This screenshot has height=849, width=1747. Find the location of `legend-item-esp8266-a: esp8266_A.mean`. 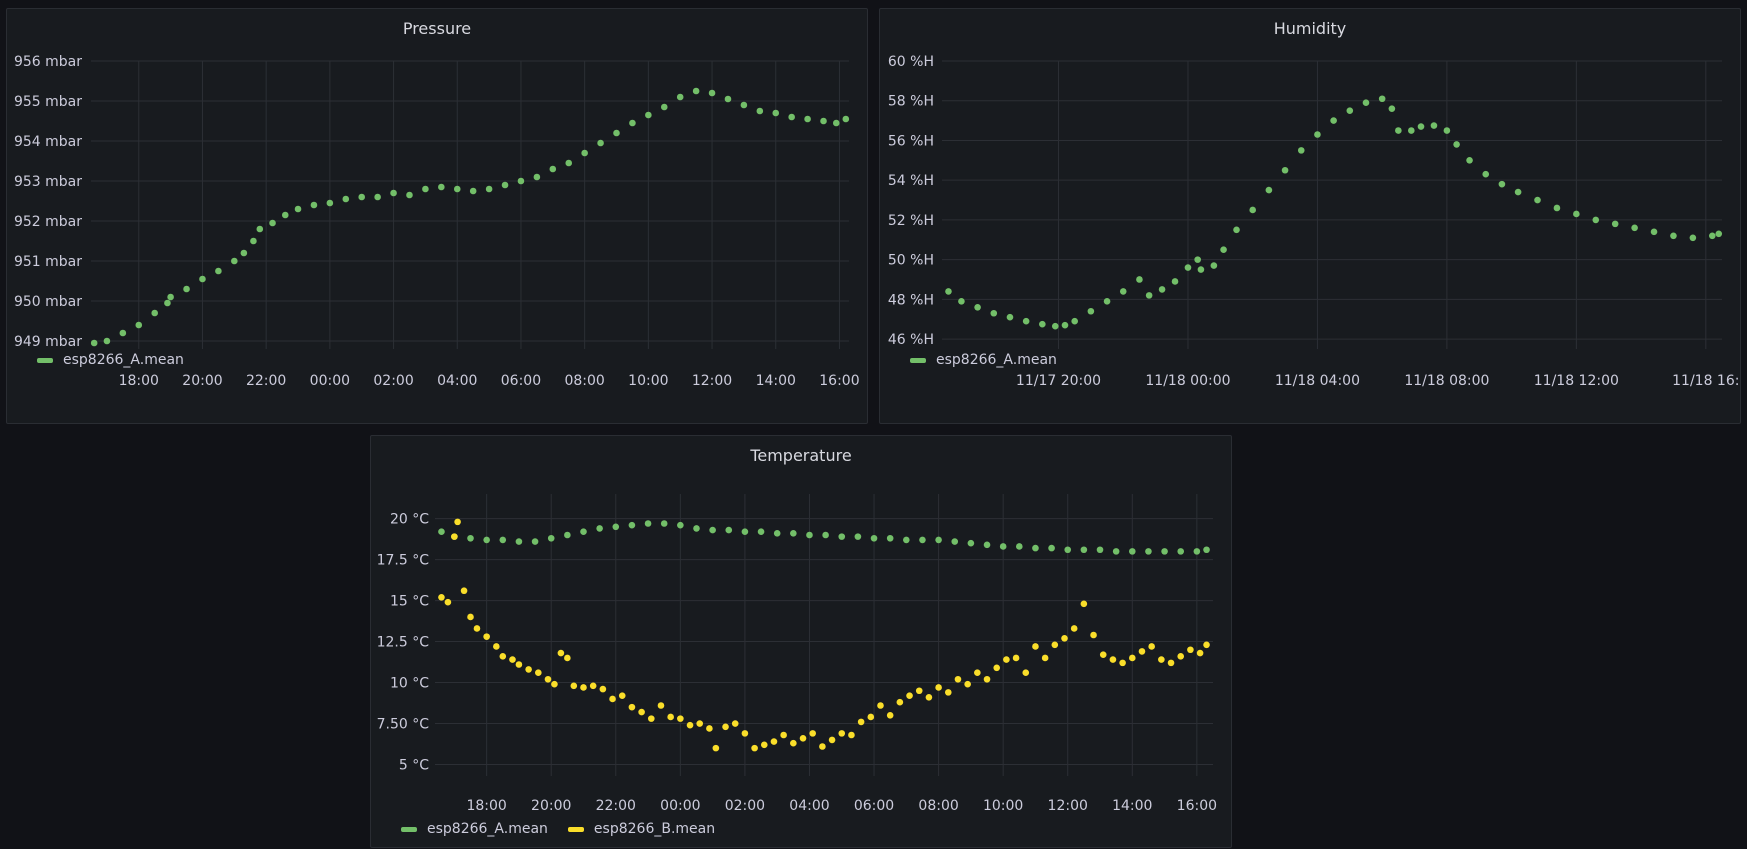

legend-item-esp8266-a: esp8266_A.mean is located at coordinates (983, 360).